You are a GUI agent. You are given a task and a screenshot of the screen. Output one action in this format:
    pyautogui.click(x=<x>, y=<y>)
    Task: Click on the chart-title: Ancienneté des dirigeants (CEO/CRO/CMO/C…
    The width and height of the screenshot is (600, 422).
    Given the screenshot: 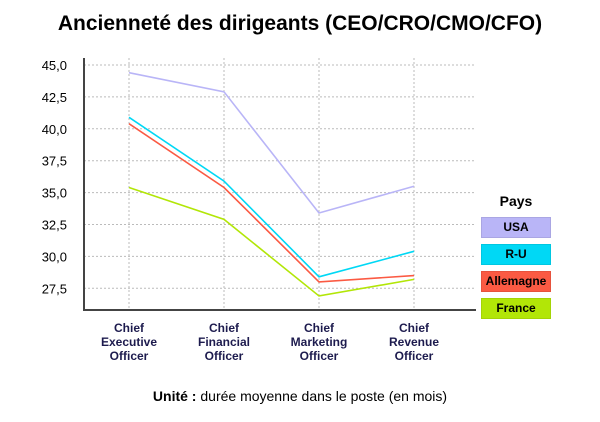 What is the action you would take?
    pyautogui.click(x=300, y=23)
    